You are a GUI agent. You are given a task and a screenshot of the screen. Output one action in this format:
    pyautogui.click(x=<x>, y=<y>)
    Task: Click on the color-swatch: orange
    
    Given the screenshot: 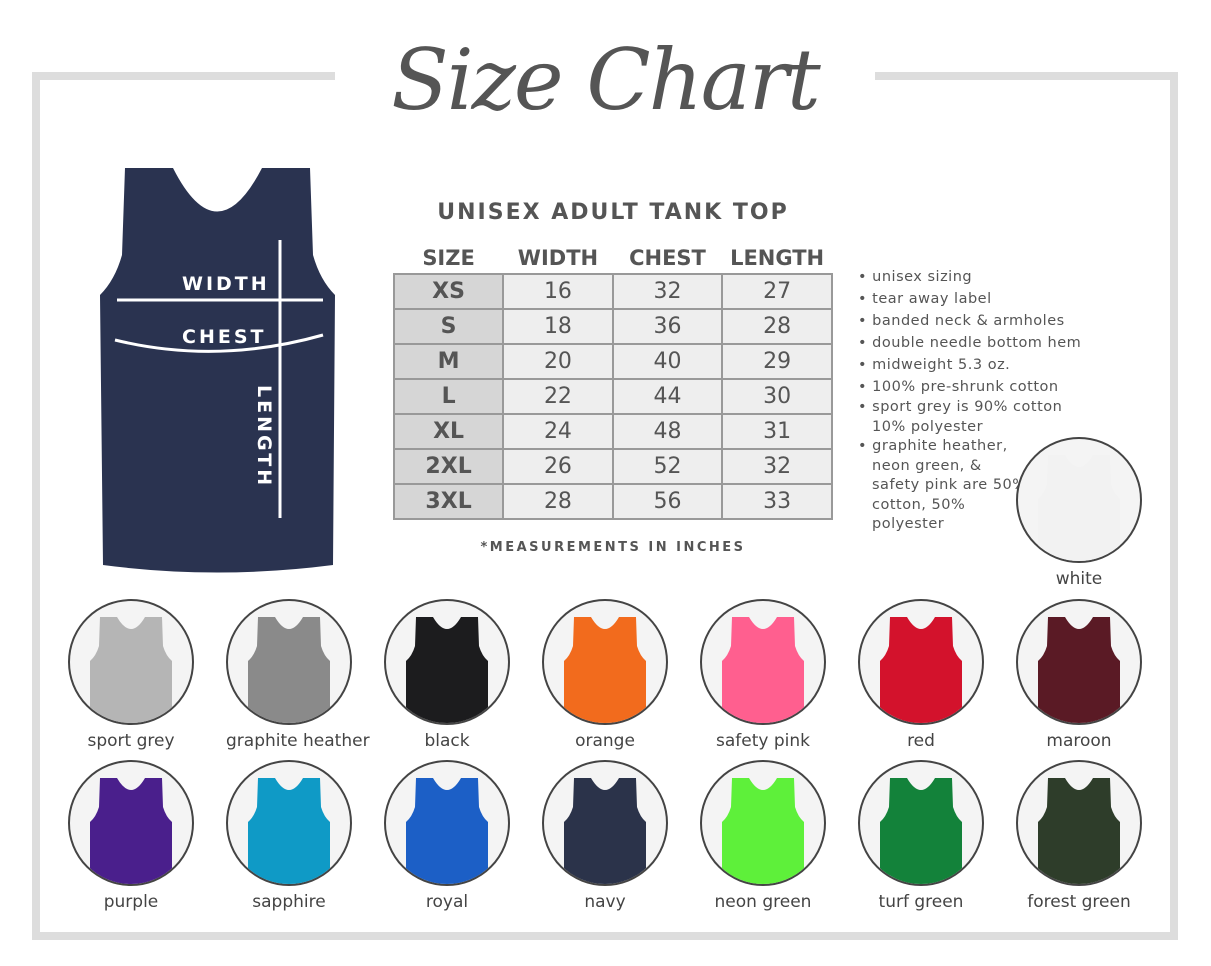 What is the action you would take?
    pyautogui.click(x=605, y=675)
    